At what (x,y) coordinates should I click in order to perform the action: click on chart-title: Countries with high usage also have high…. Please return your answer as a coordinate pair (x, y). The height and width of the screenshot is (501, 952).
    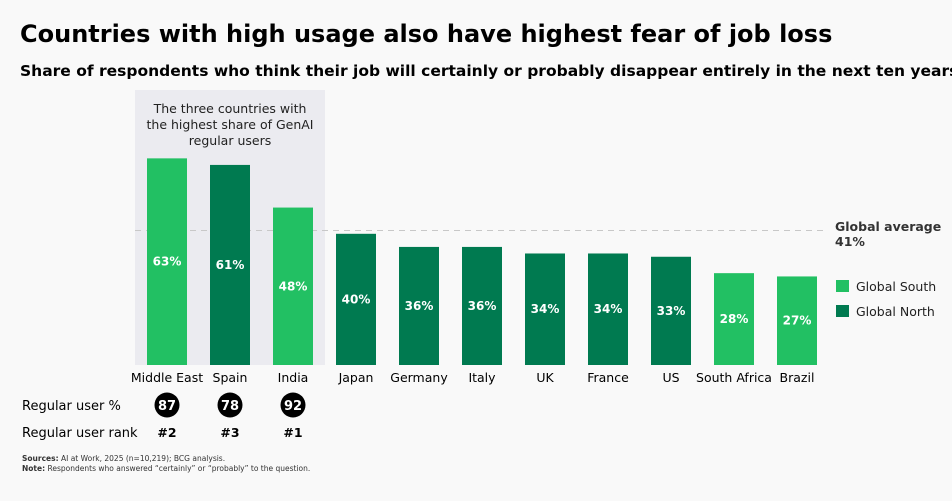
    Looking at the image, I should click on (426, 34).